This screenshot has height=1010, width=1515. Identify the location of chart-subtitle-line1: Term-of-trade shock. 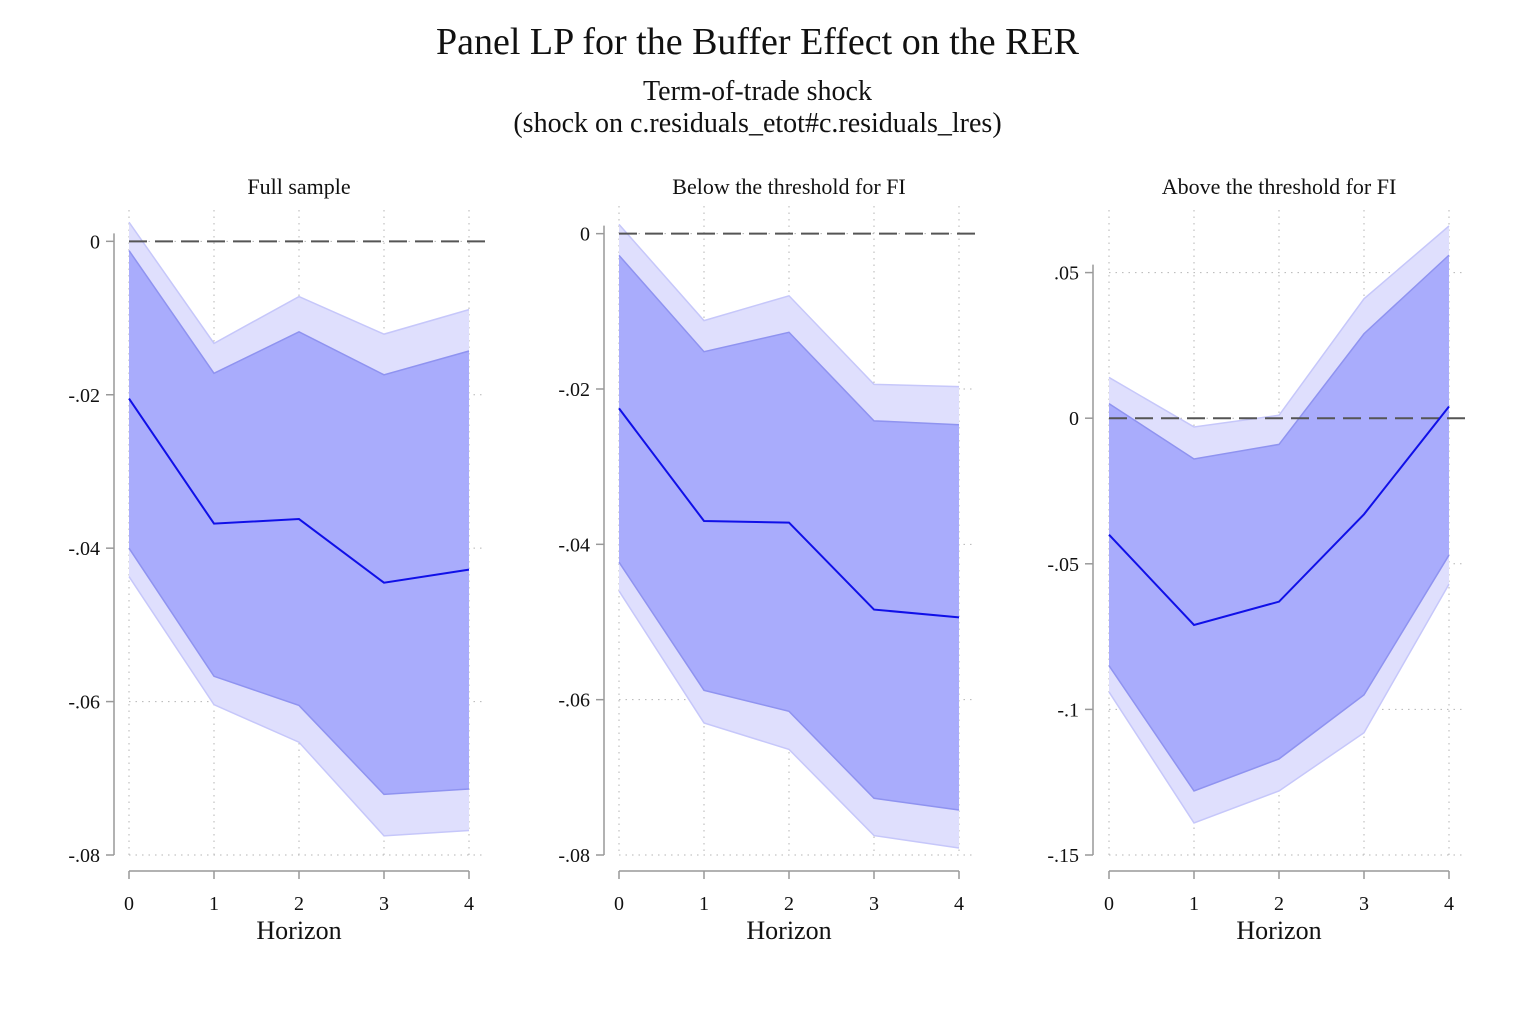
(757, 91).